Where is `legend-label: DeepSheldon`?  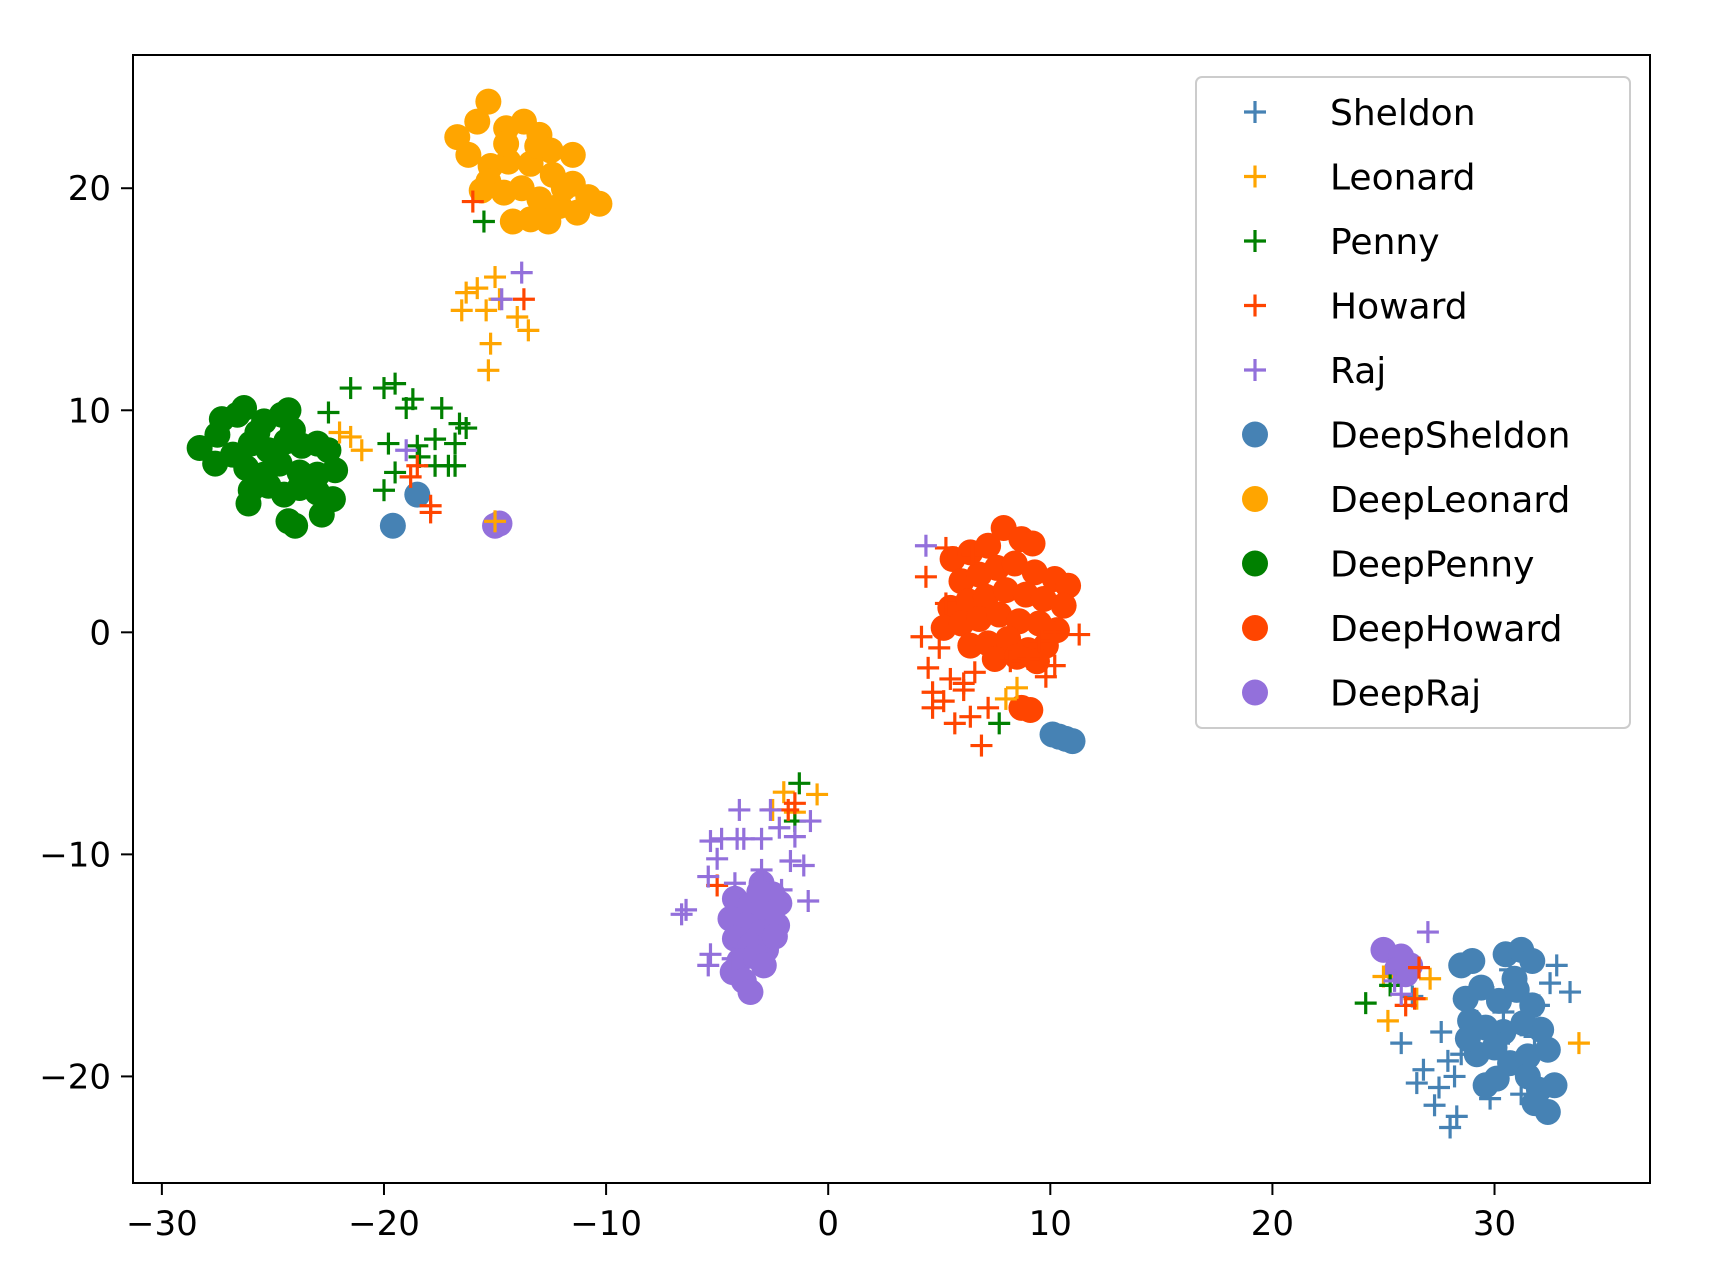
legend-label: DeepSheldon is located at coordinates (1450, 436).